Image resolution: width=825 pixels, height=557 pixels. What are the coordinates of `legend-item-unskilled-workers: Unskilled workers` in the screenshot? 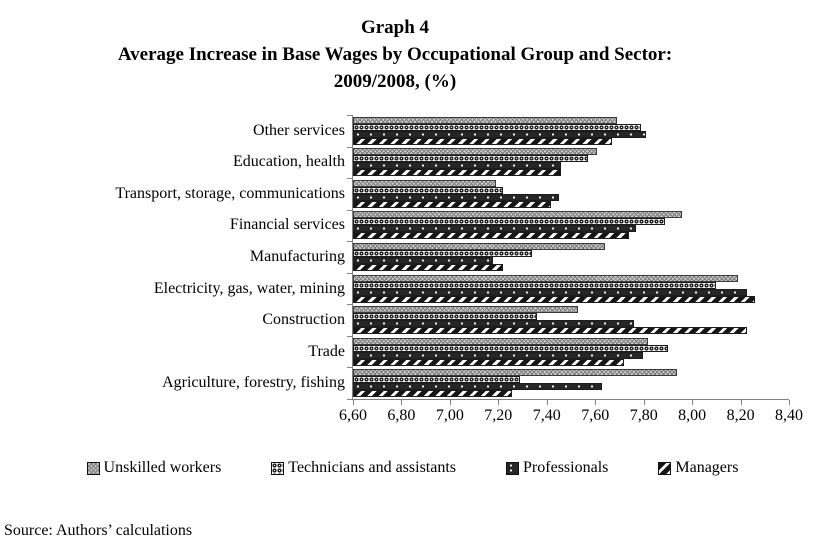 It's located at (154, 468).